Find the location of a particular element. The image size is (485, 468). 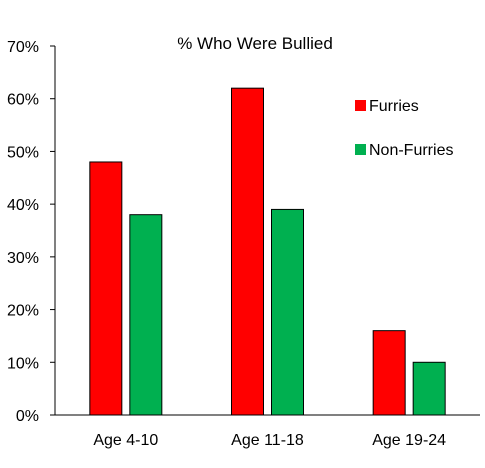

category-labels: Age 4-10 Age 11-18 Age 19-24 is located at coordinates (269, 440).